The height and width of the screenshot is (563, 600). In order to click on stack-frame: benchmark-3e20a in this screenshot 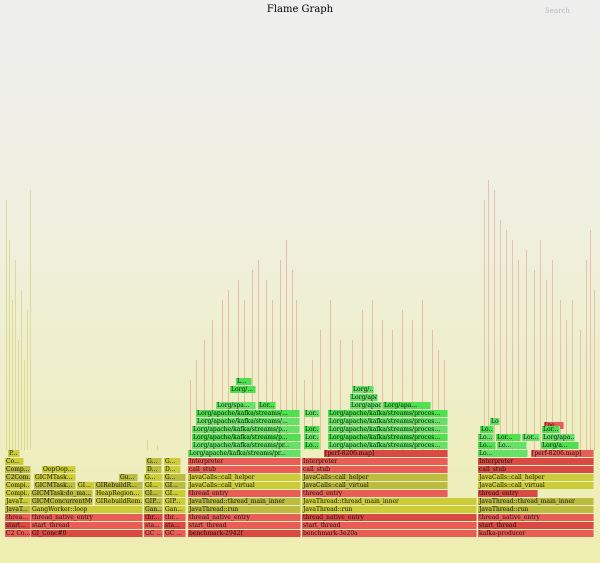, I will do `click(389, 533)`.